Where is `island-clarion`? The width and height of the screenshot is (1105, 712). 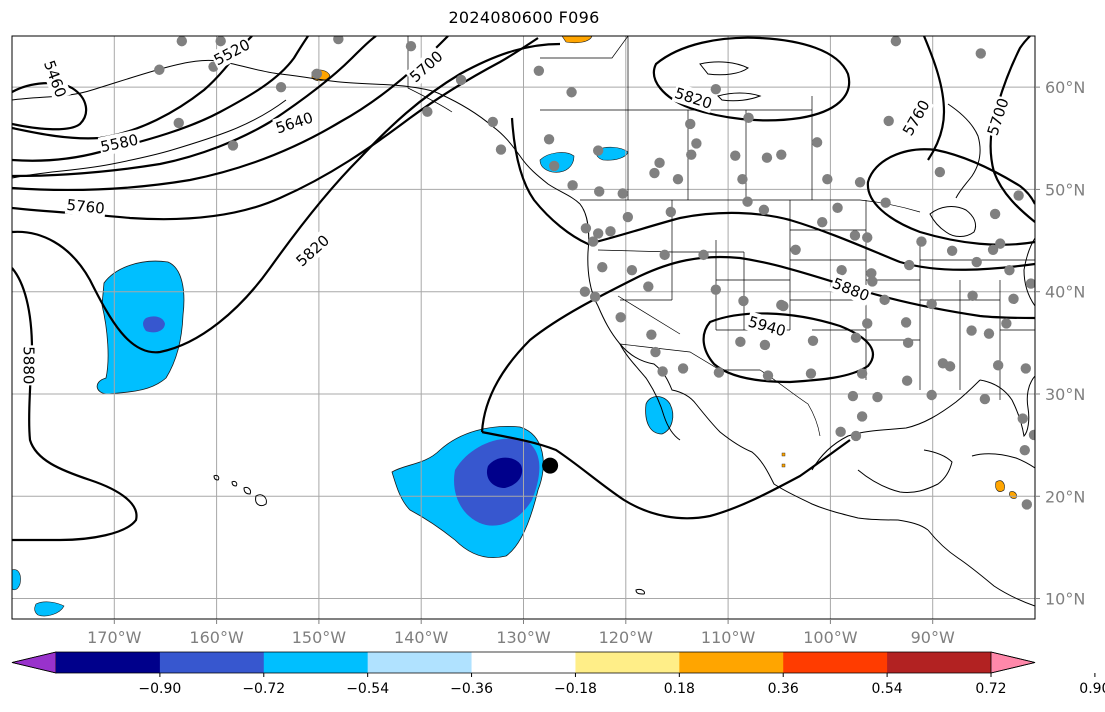 island-clarion is located at coordinates (640, 592).